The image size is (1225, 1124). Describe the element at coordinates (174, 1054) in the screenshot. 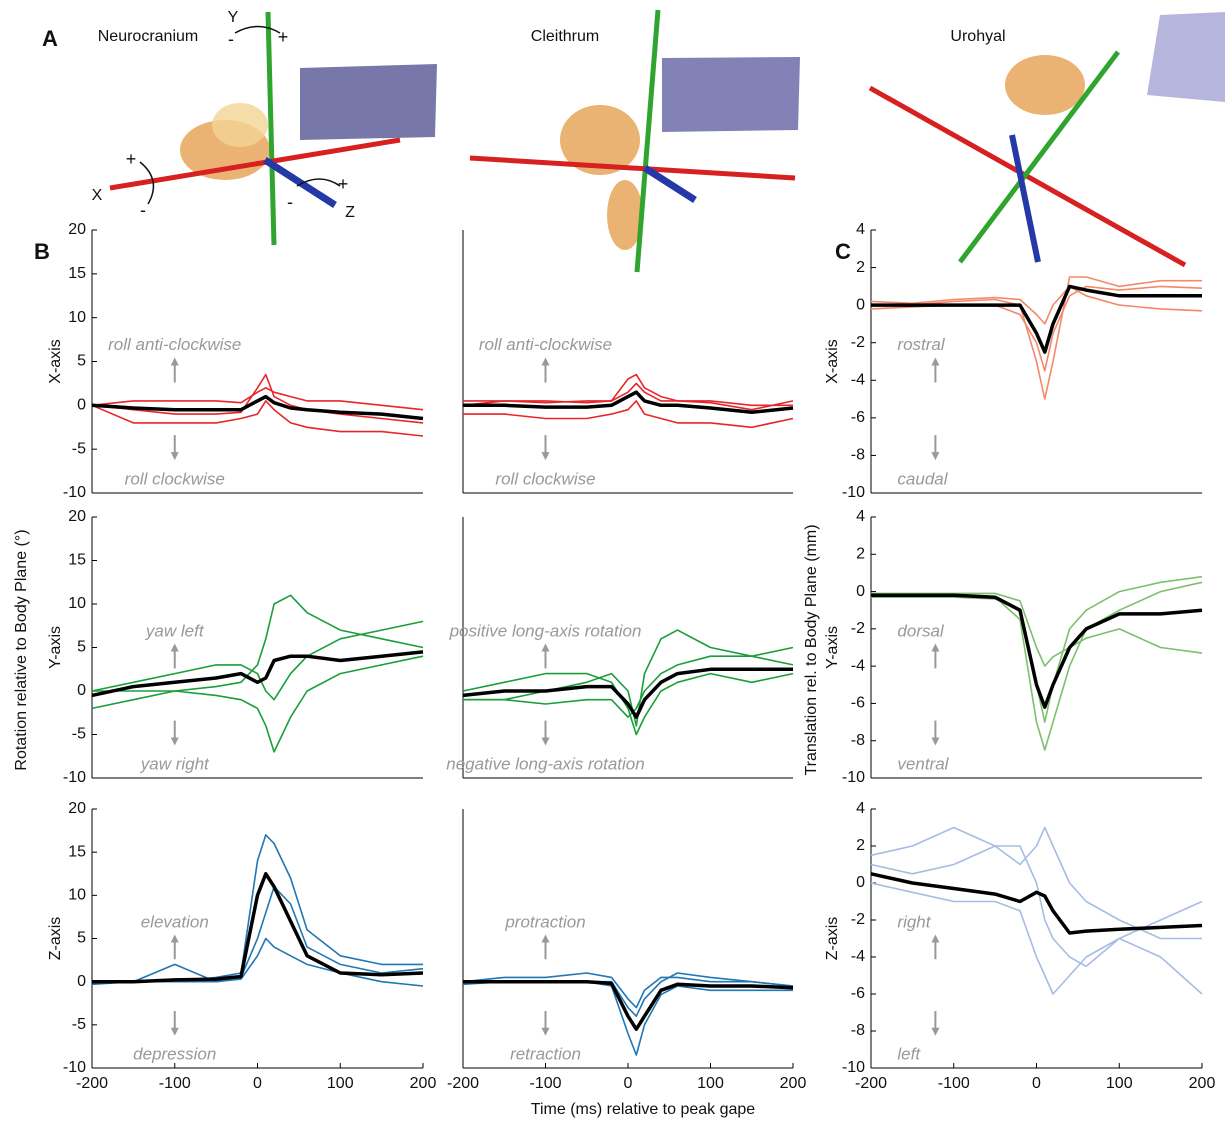

I see `annotation: depression` at that location.